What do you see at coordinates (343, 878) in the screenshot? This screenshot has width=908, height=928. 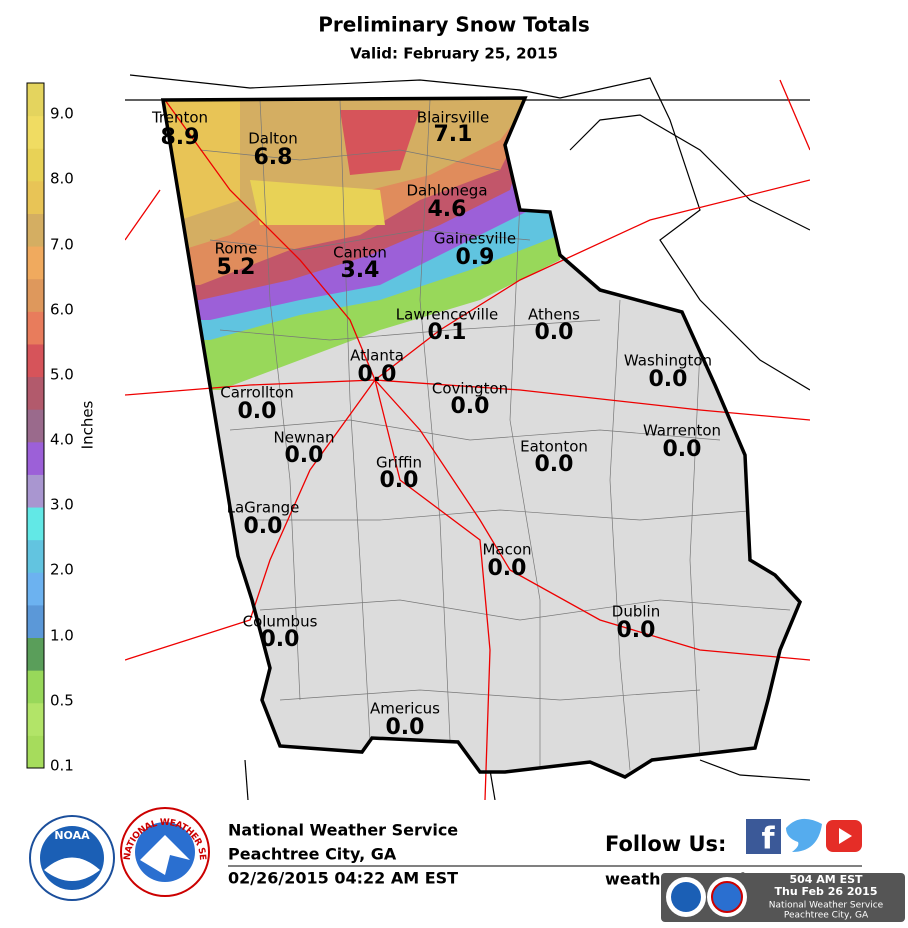 I see `timestamp: 02/26/2015 04:22 AM EST` at bounding box center [343, 878].